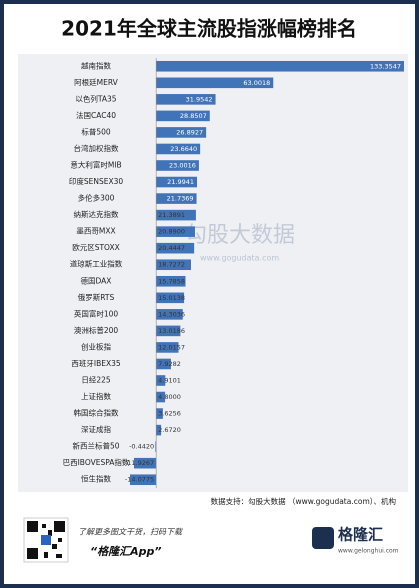 The height and width of the screenshot is (588, 419). Describe the element at coordinates (96, 462) in the screenshot. I see `y-tick-label: 巴西IBOVESPA指数` at that location.